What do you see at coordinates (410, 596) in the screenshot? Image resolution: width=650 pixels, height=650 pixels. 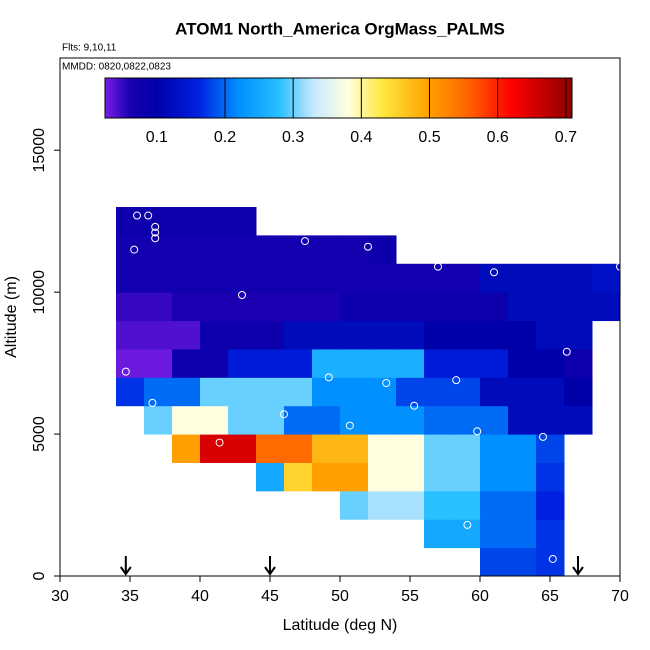 I see `x-tick-label: 55` at bounding box center [410, 596].